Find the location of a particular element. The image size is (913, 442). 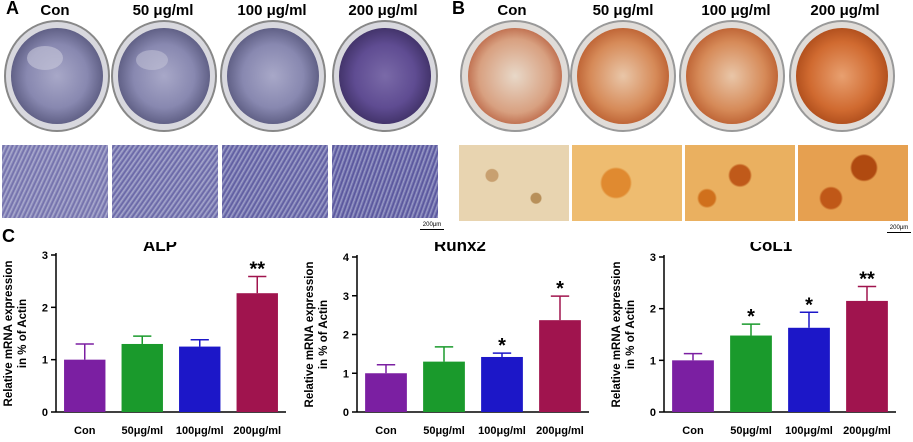

panel-a-label-200: 200 μg/ml is located at coordinates (383, 10).